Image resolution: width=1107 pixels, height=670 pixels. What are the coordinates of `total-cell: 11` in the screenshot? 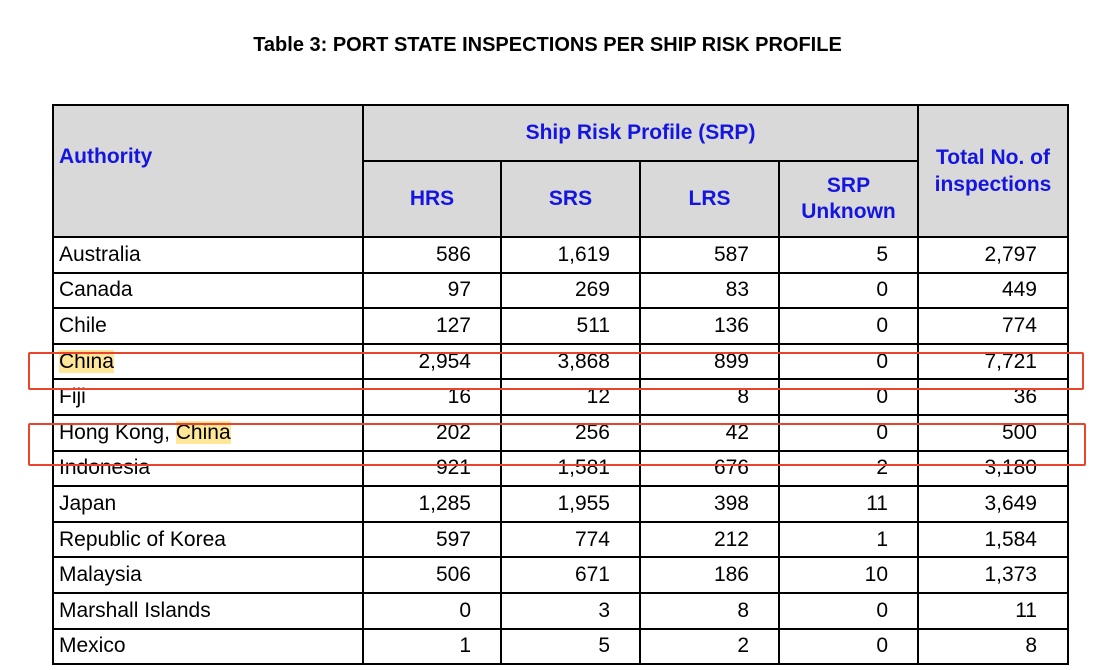 It's located at (993, 610).